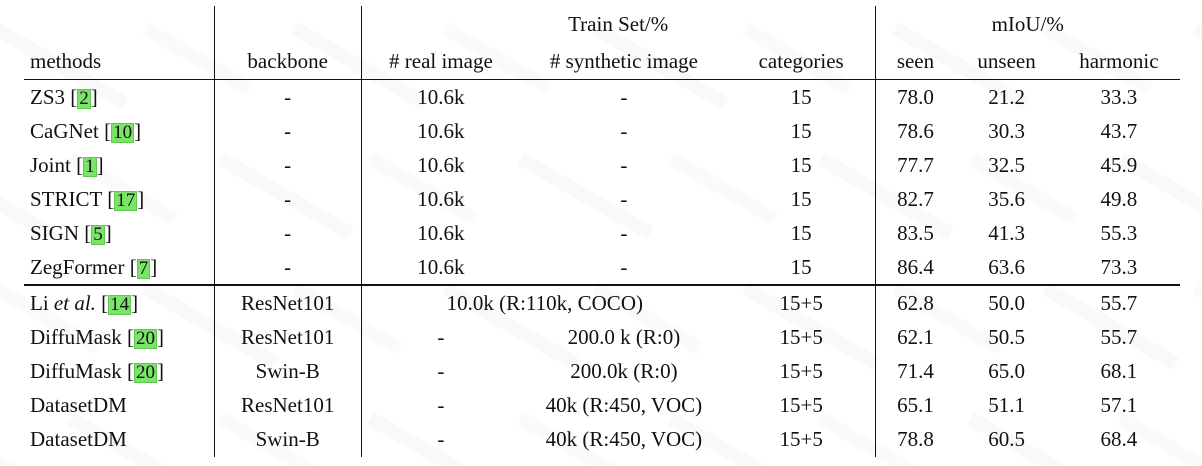 The image size is (1202, 466). Describe the element at coordinates (1118, 268) in the screenshot. I see `harmonic-cell: 73.3` at that location.